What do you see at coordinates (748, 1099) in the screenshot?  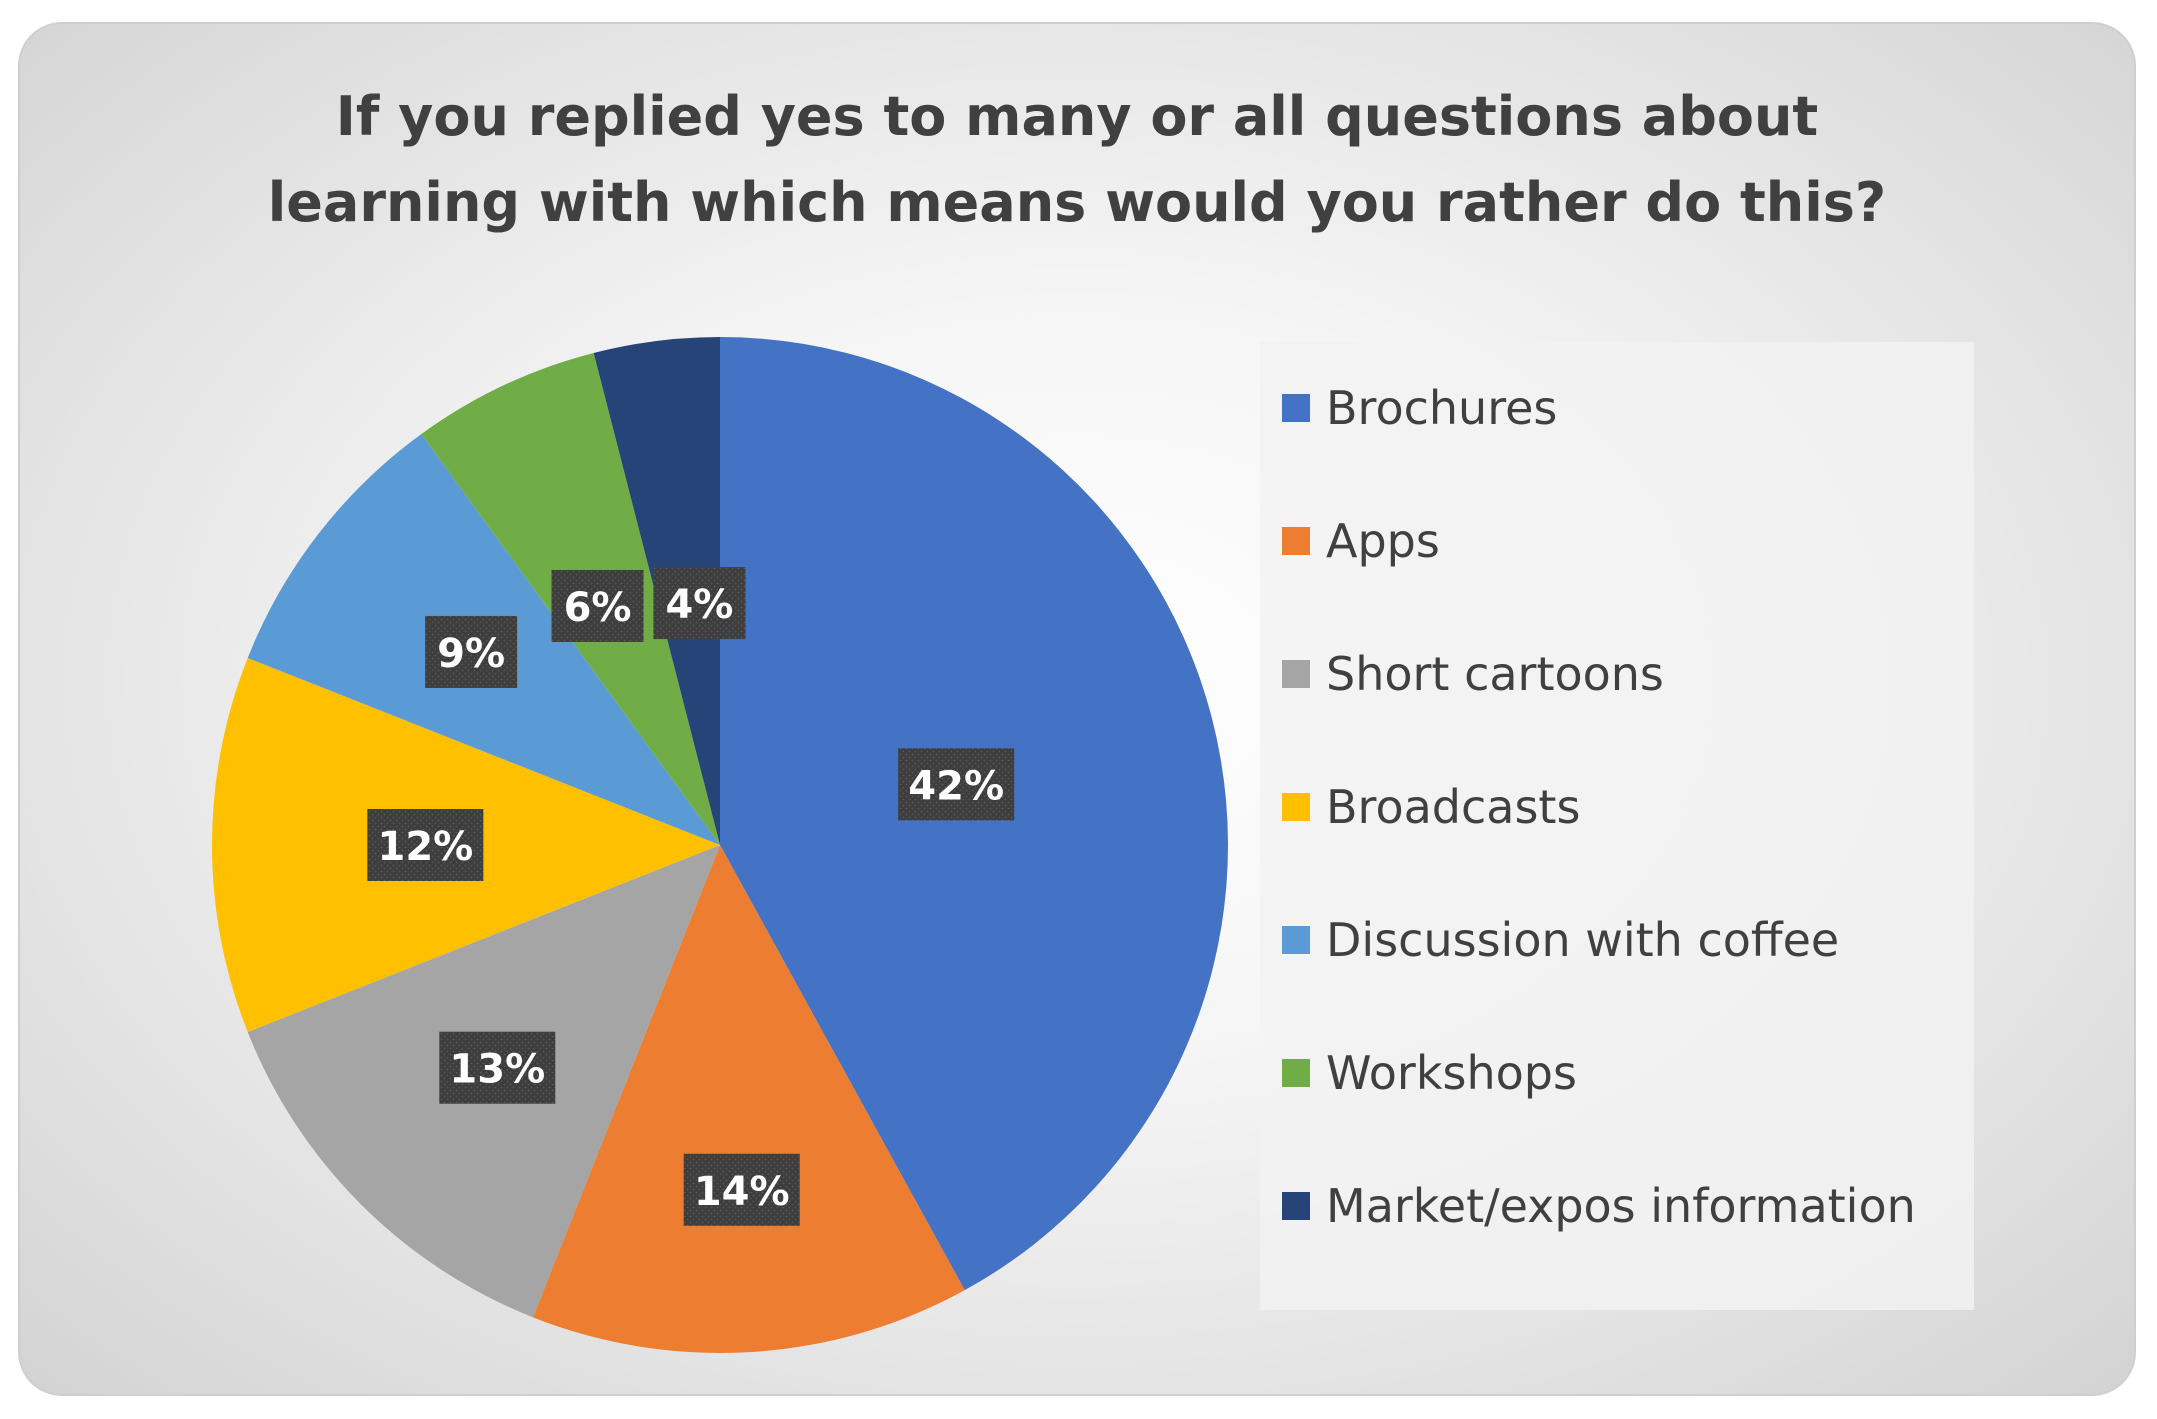 I see `pie-slice-apps` at bounding box center [748, 1099].